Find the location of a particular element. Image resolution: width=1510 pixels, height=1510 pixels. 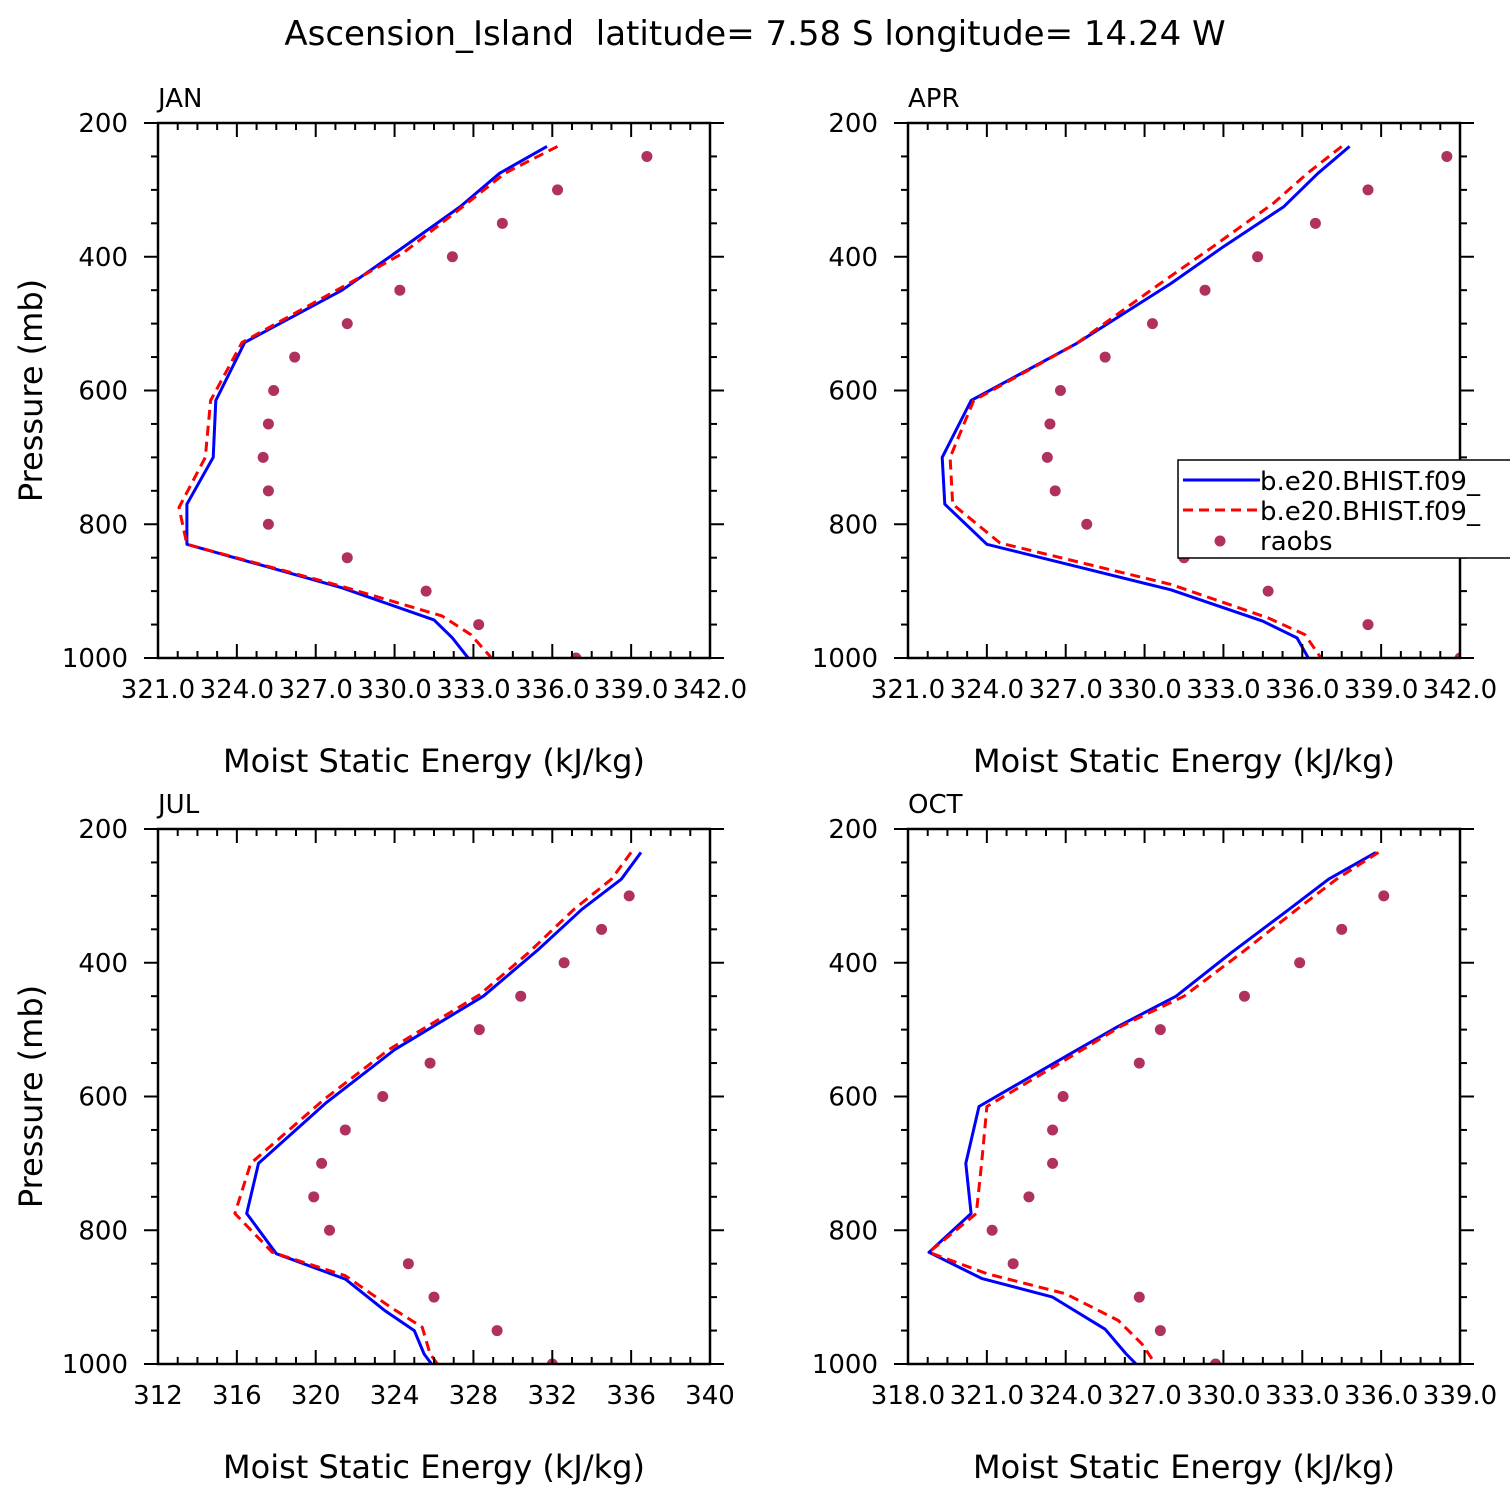

x-tick-label-apr-2: 327.0 is located at coordinates (1065, 690).